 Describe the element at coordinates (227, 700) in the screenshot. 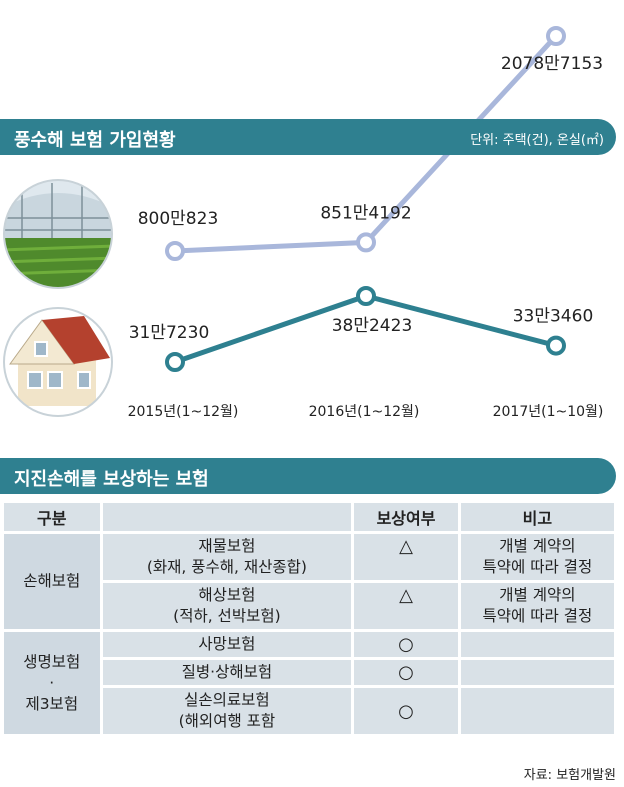

I see `insurance-name: 실손의료보험` at that location.